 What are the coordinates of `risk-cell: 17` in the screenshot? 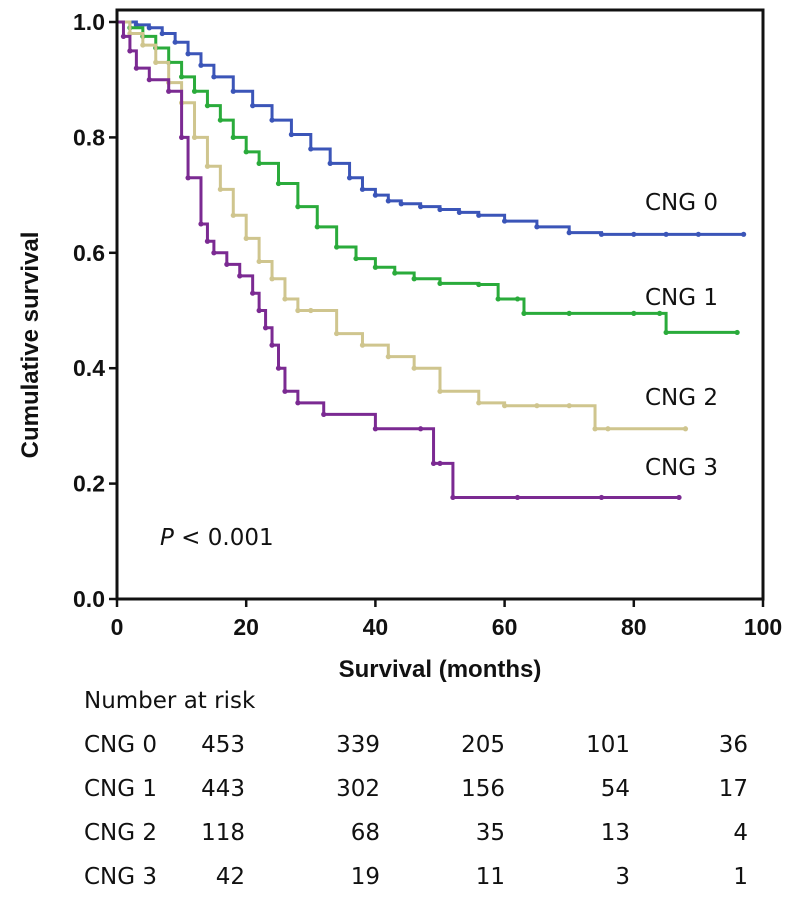 It's located at (733, 789).